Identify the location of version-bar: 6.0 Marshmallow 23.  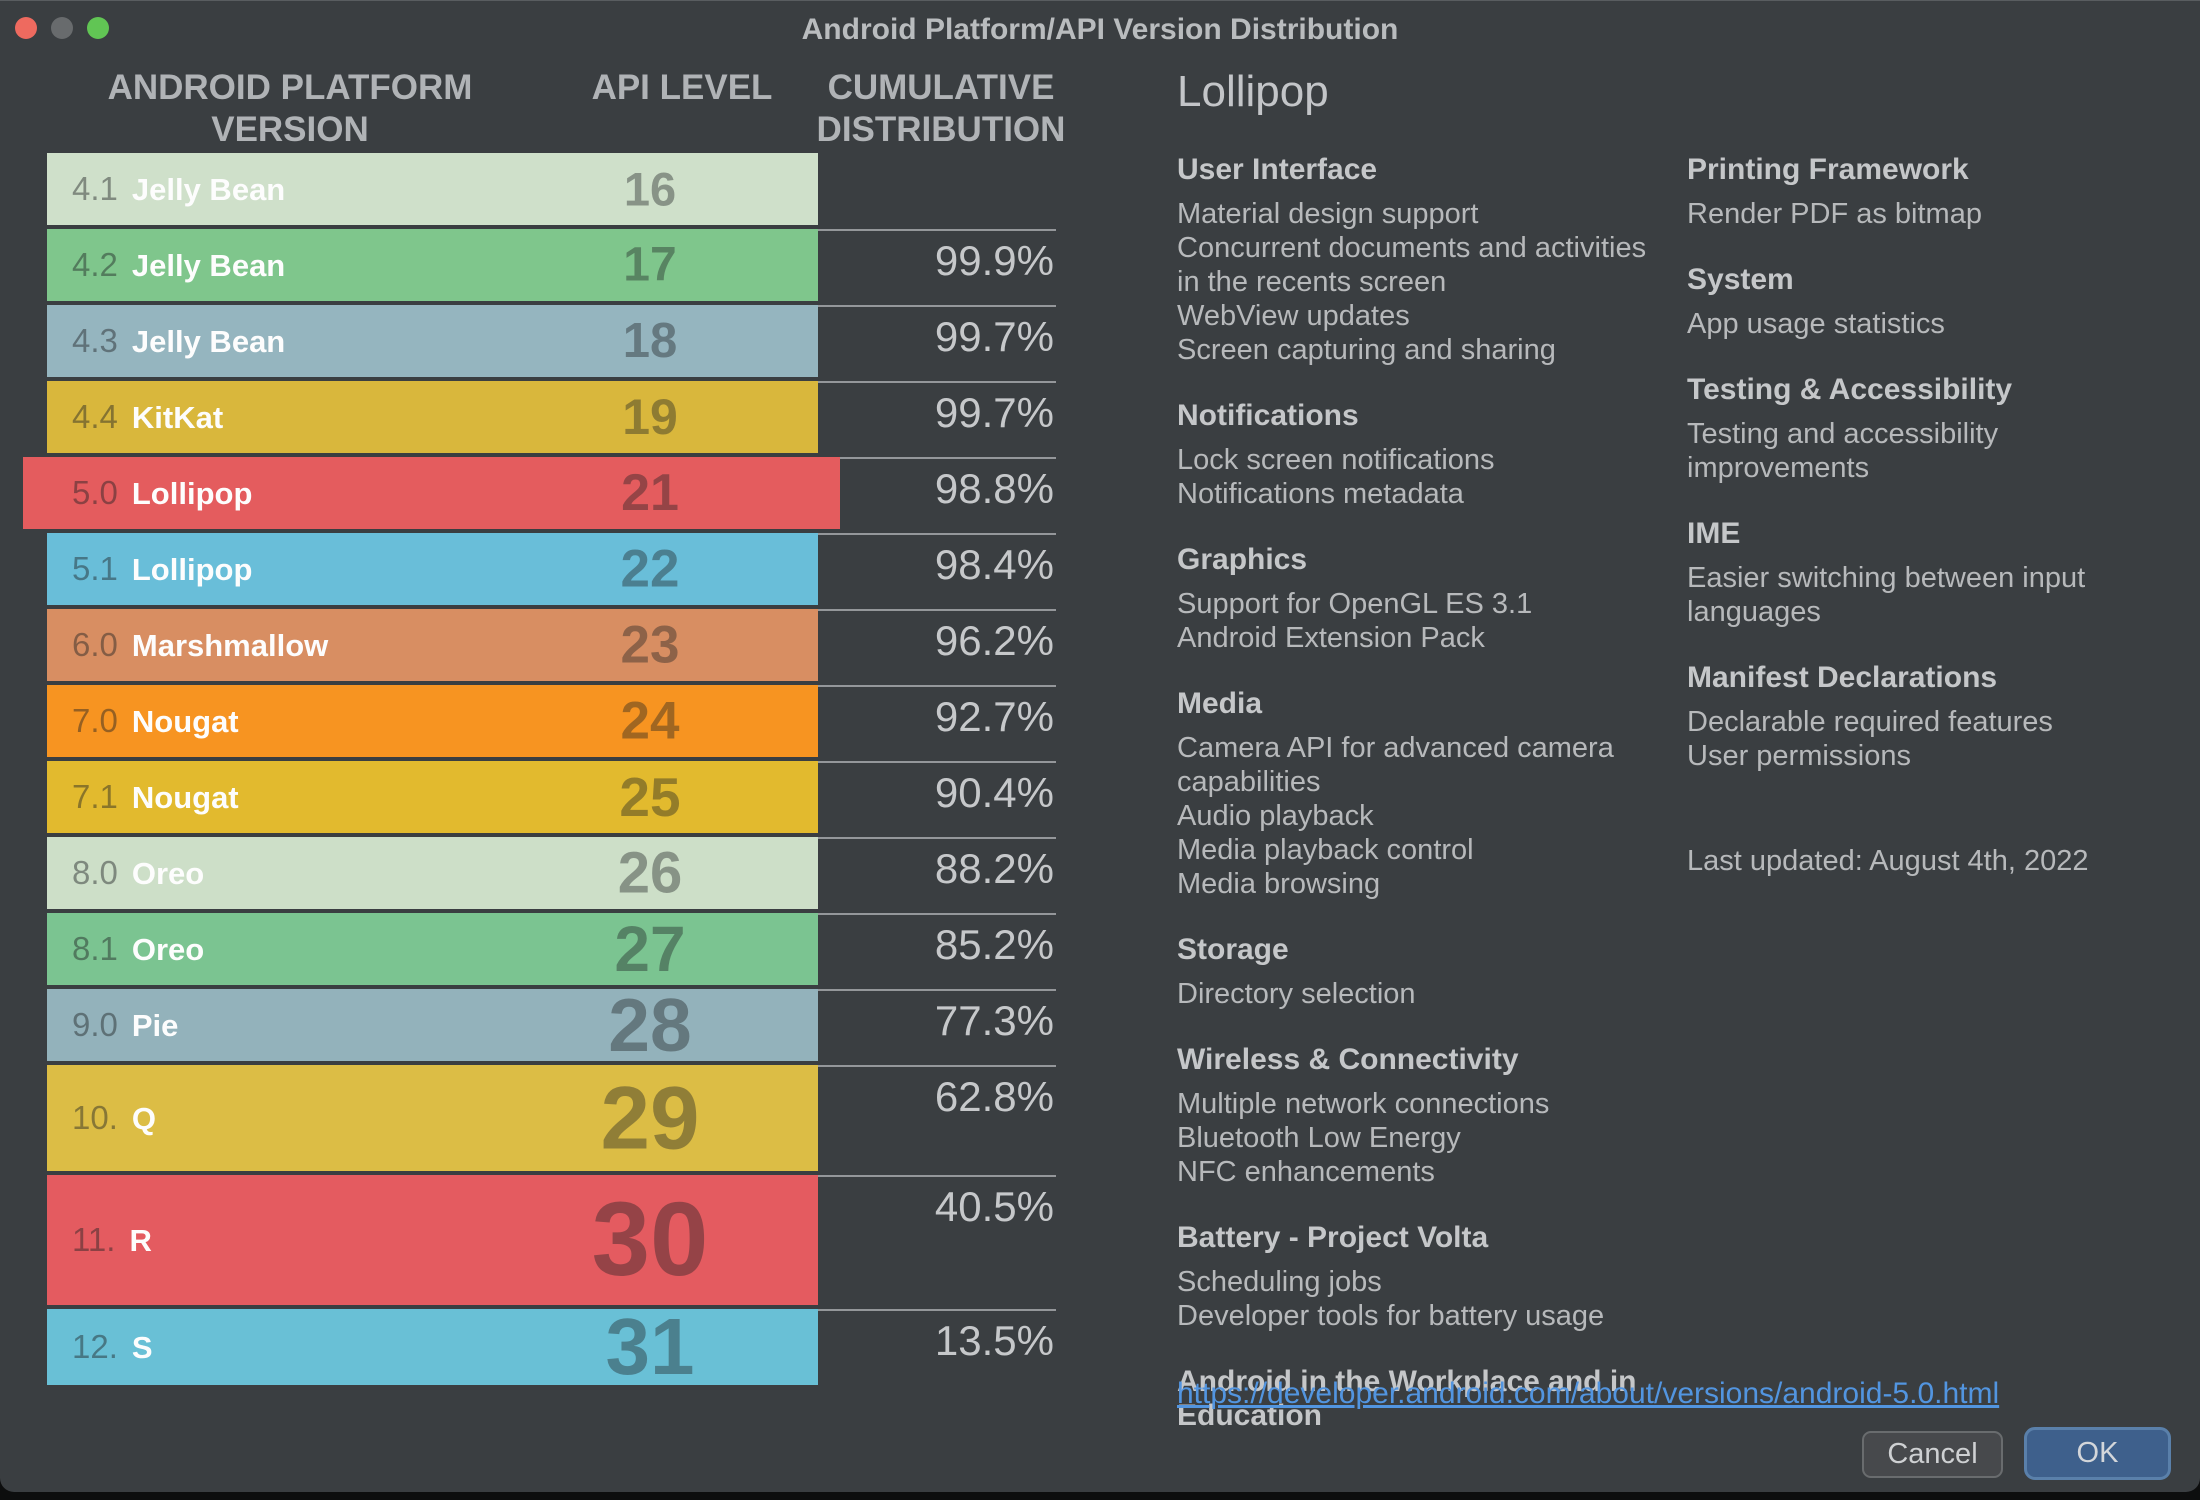
(432, 645).